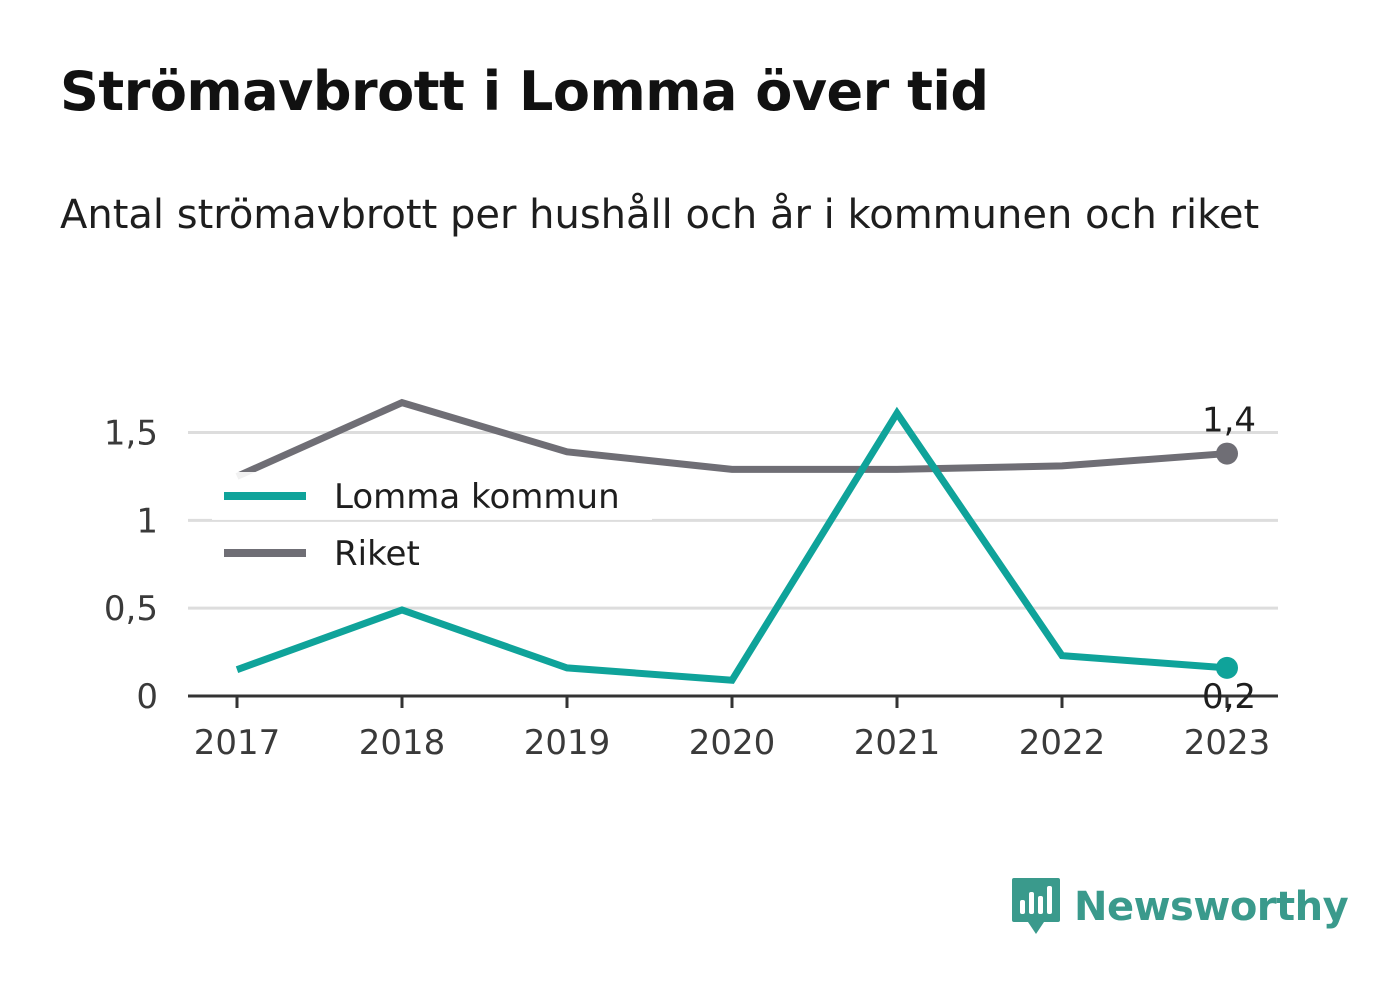 Image resolution: width=1382 pixels, height=999 pixels. Describe the element at coordinates (377, 554) in the screenshot. I see `legend-label: Riket` at that location.